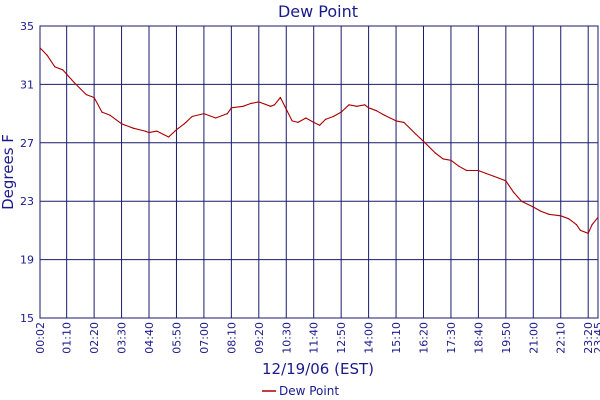 This screenshot has width=600, height=400. I want to click on x-tick-label: 07:00, so click(204, 338).